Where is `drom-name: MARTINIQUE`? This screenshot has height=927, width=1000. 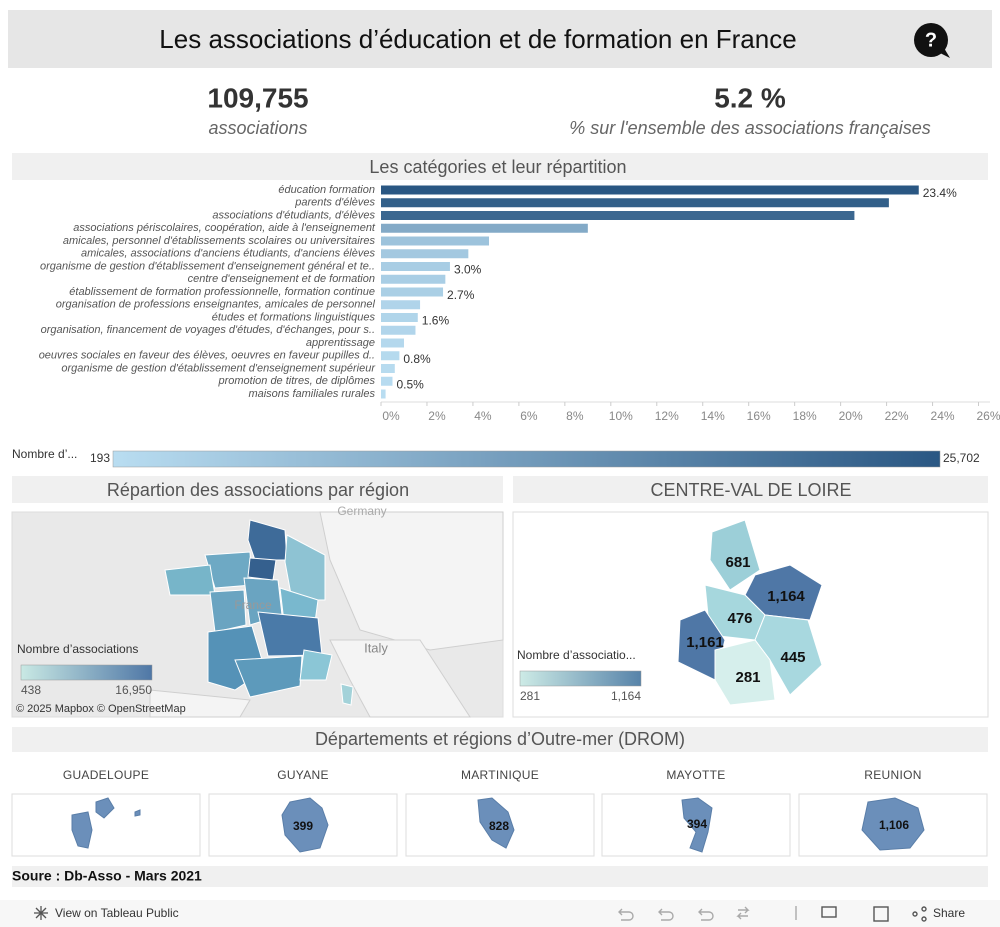 drom-name: MARTINIQUE is located at coordinates (500, 775).